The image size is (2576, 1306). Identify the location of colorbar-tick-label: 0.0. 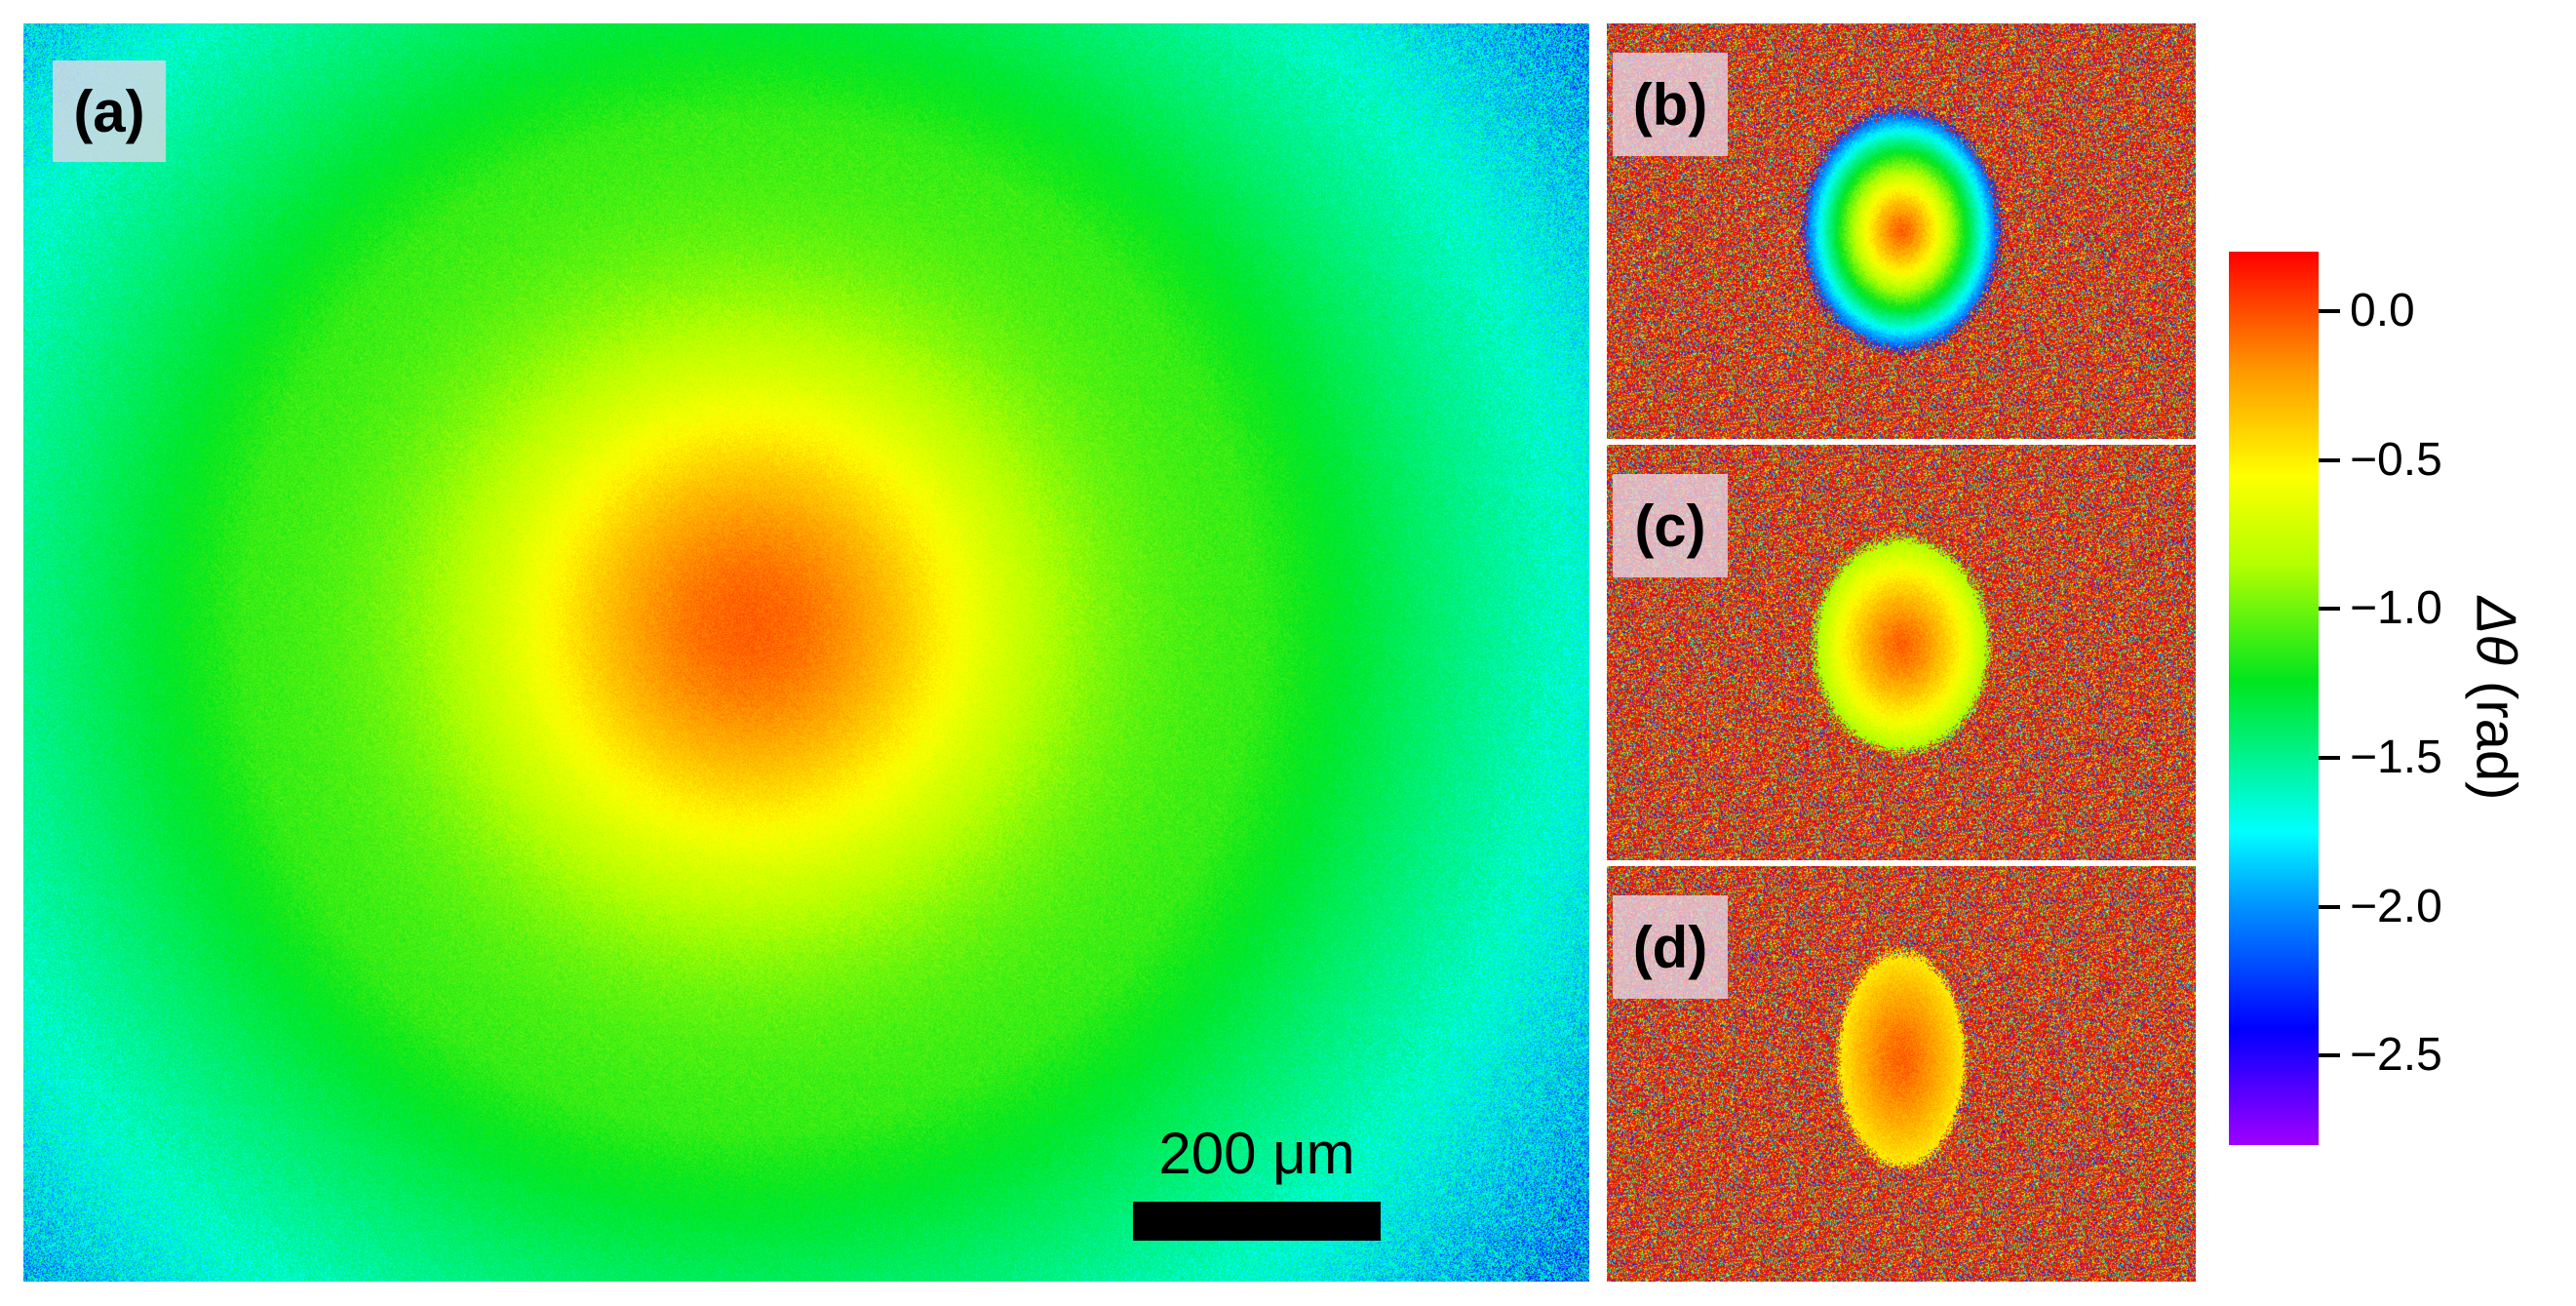
(2382, 311).